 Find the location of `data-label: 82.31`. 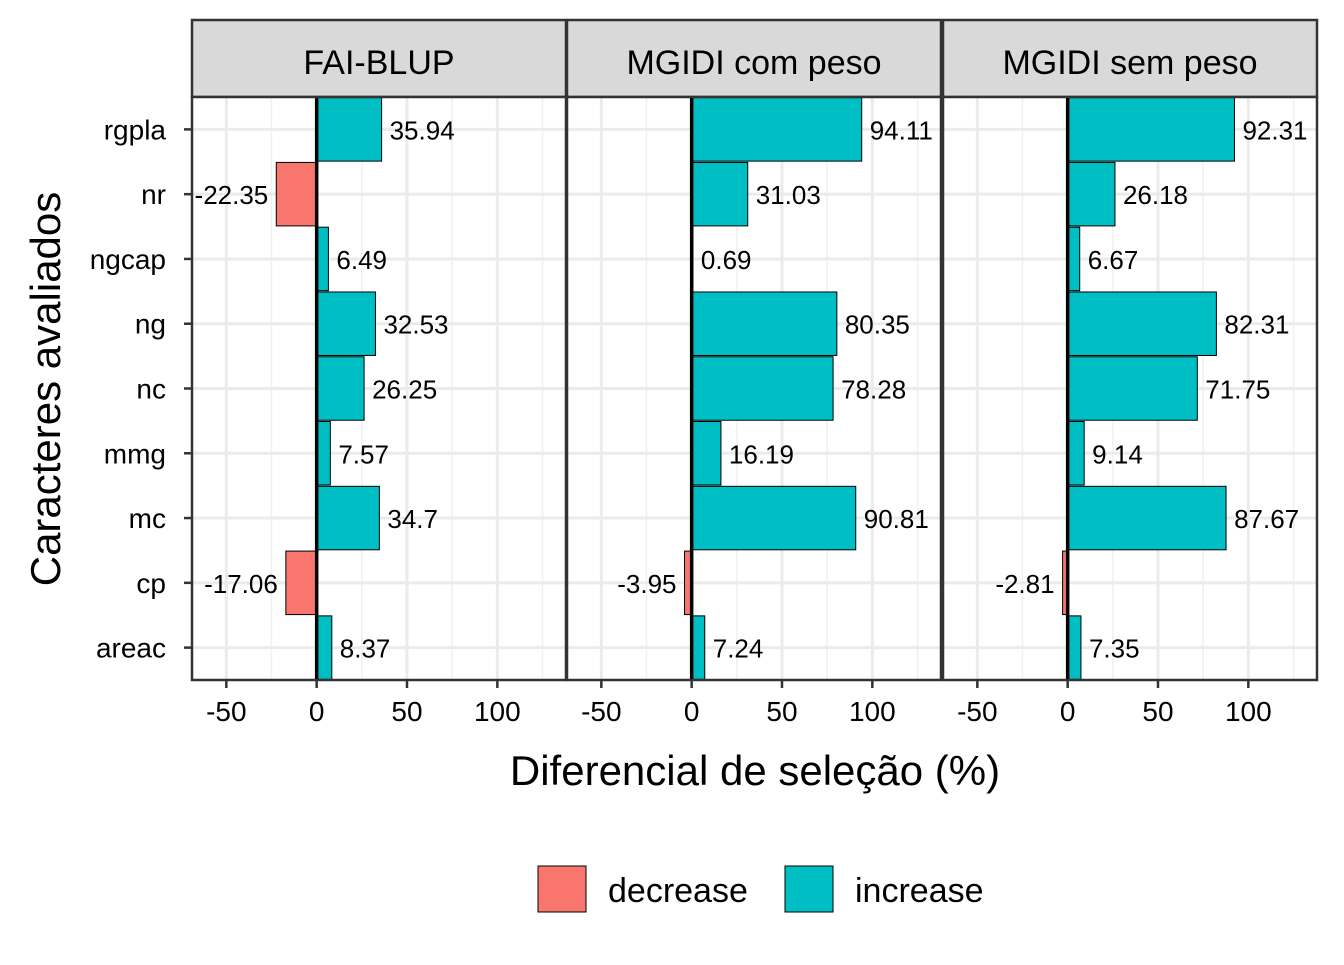

data-label: 82.31 is located at coordinates (1256, 325).